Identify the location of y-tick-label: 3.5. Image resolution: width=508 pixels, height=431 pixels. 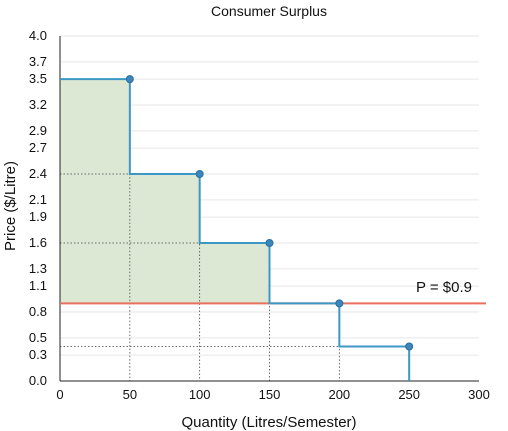
(38, 78).